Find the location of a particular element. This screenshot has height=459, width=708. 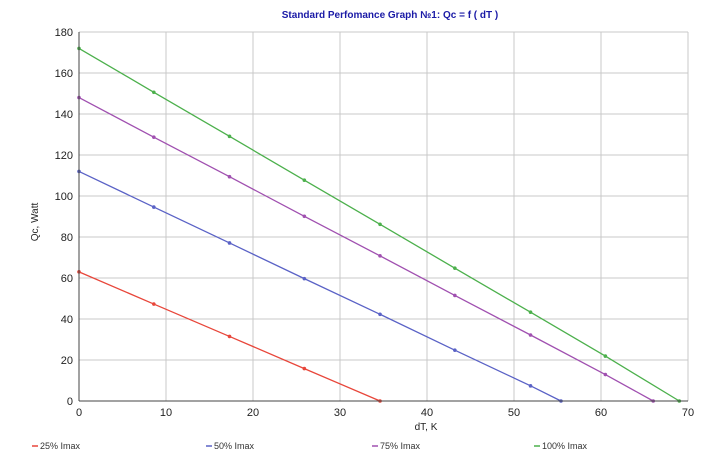

y-tick-label: 140 is located at coordinates (64, 115).